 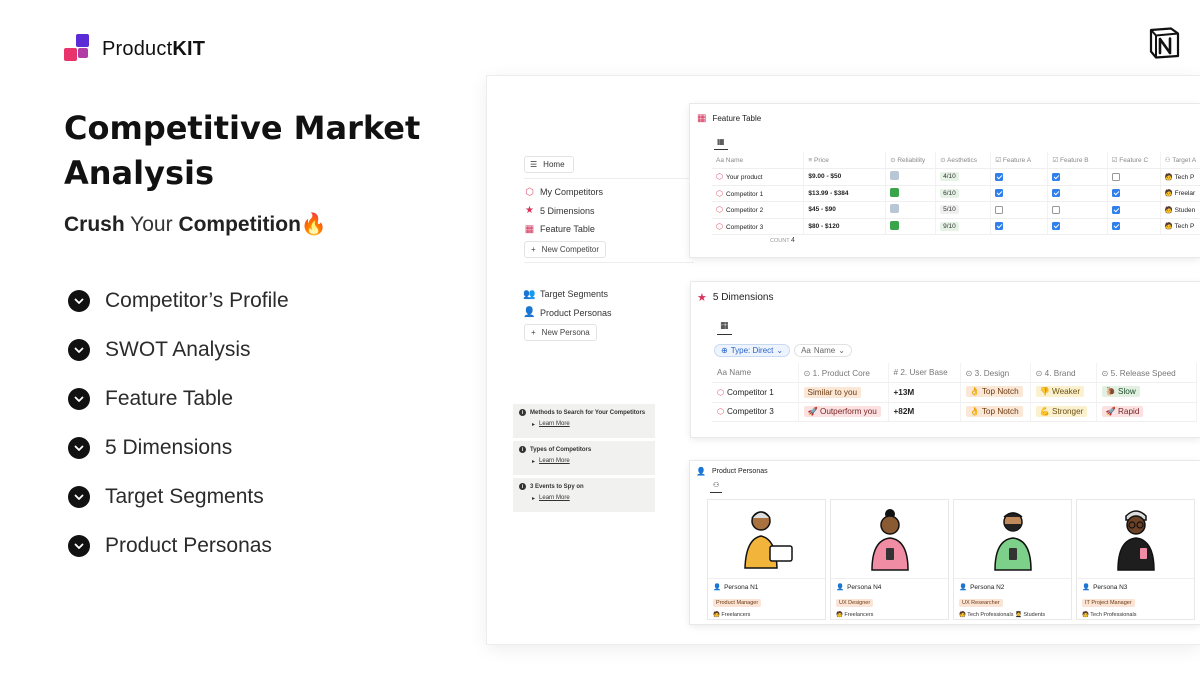 I want to click on gallery-view-tab: ⚇, so click(x=716, y=487).